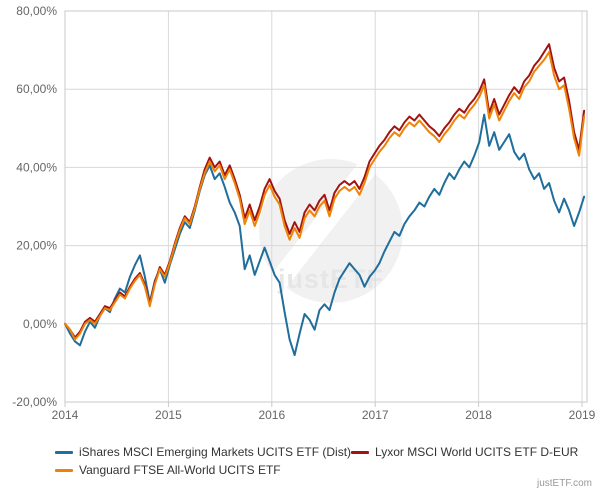 The image size is (600, 500). Describe the element at coordinates (478, 415) in the screenshot. I see `x-axis-tick-label: 2018` at that location.